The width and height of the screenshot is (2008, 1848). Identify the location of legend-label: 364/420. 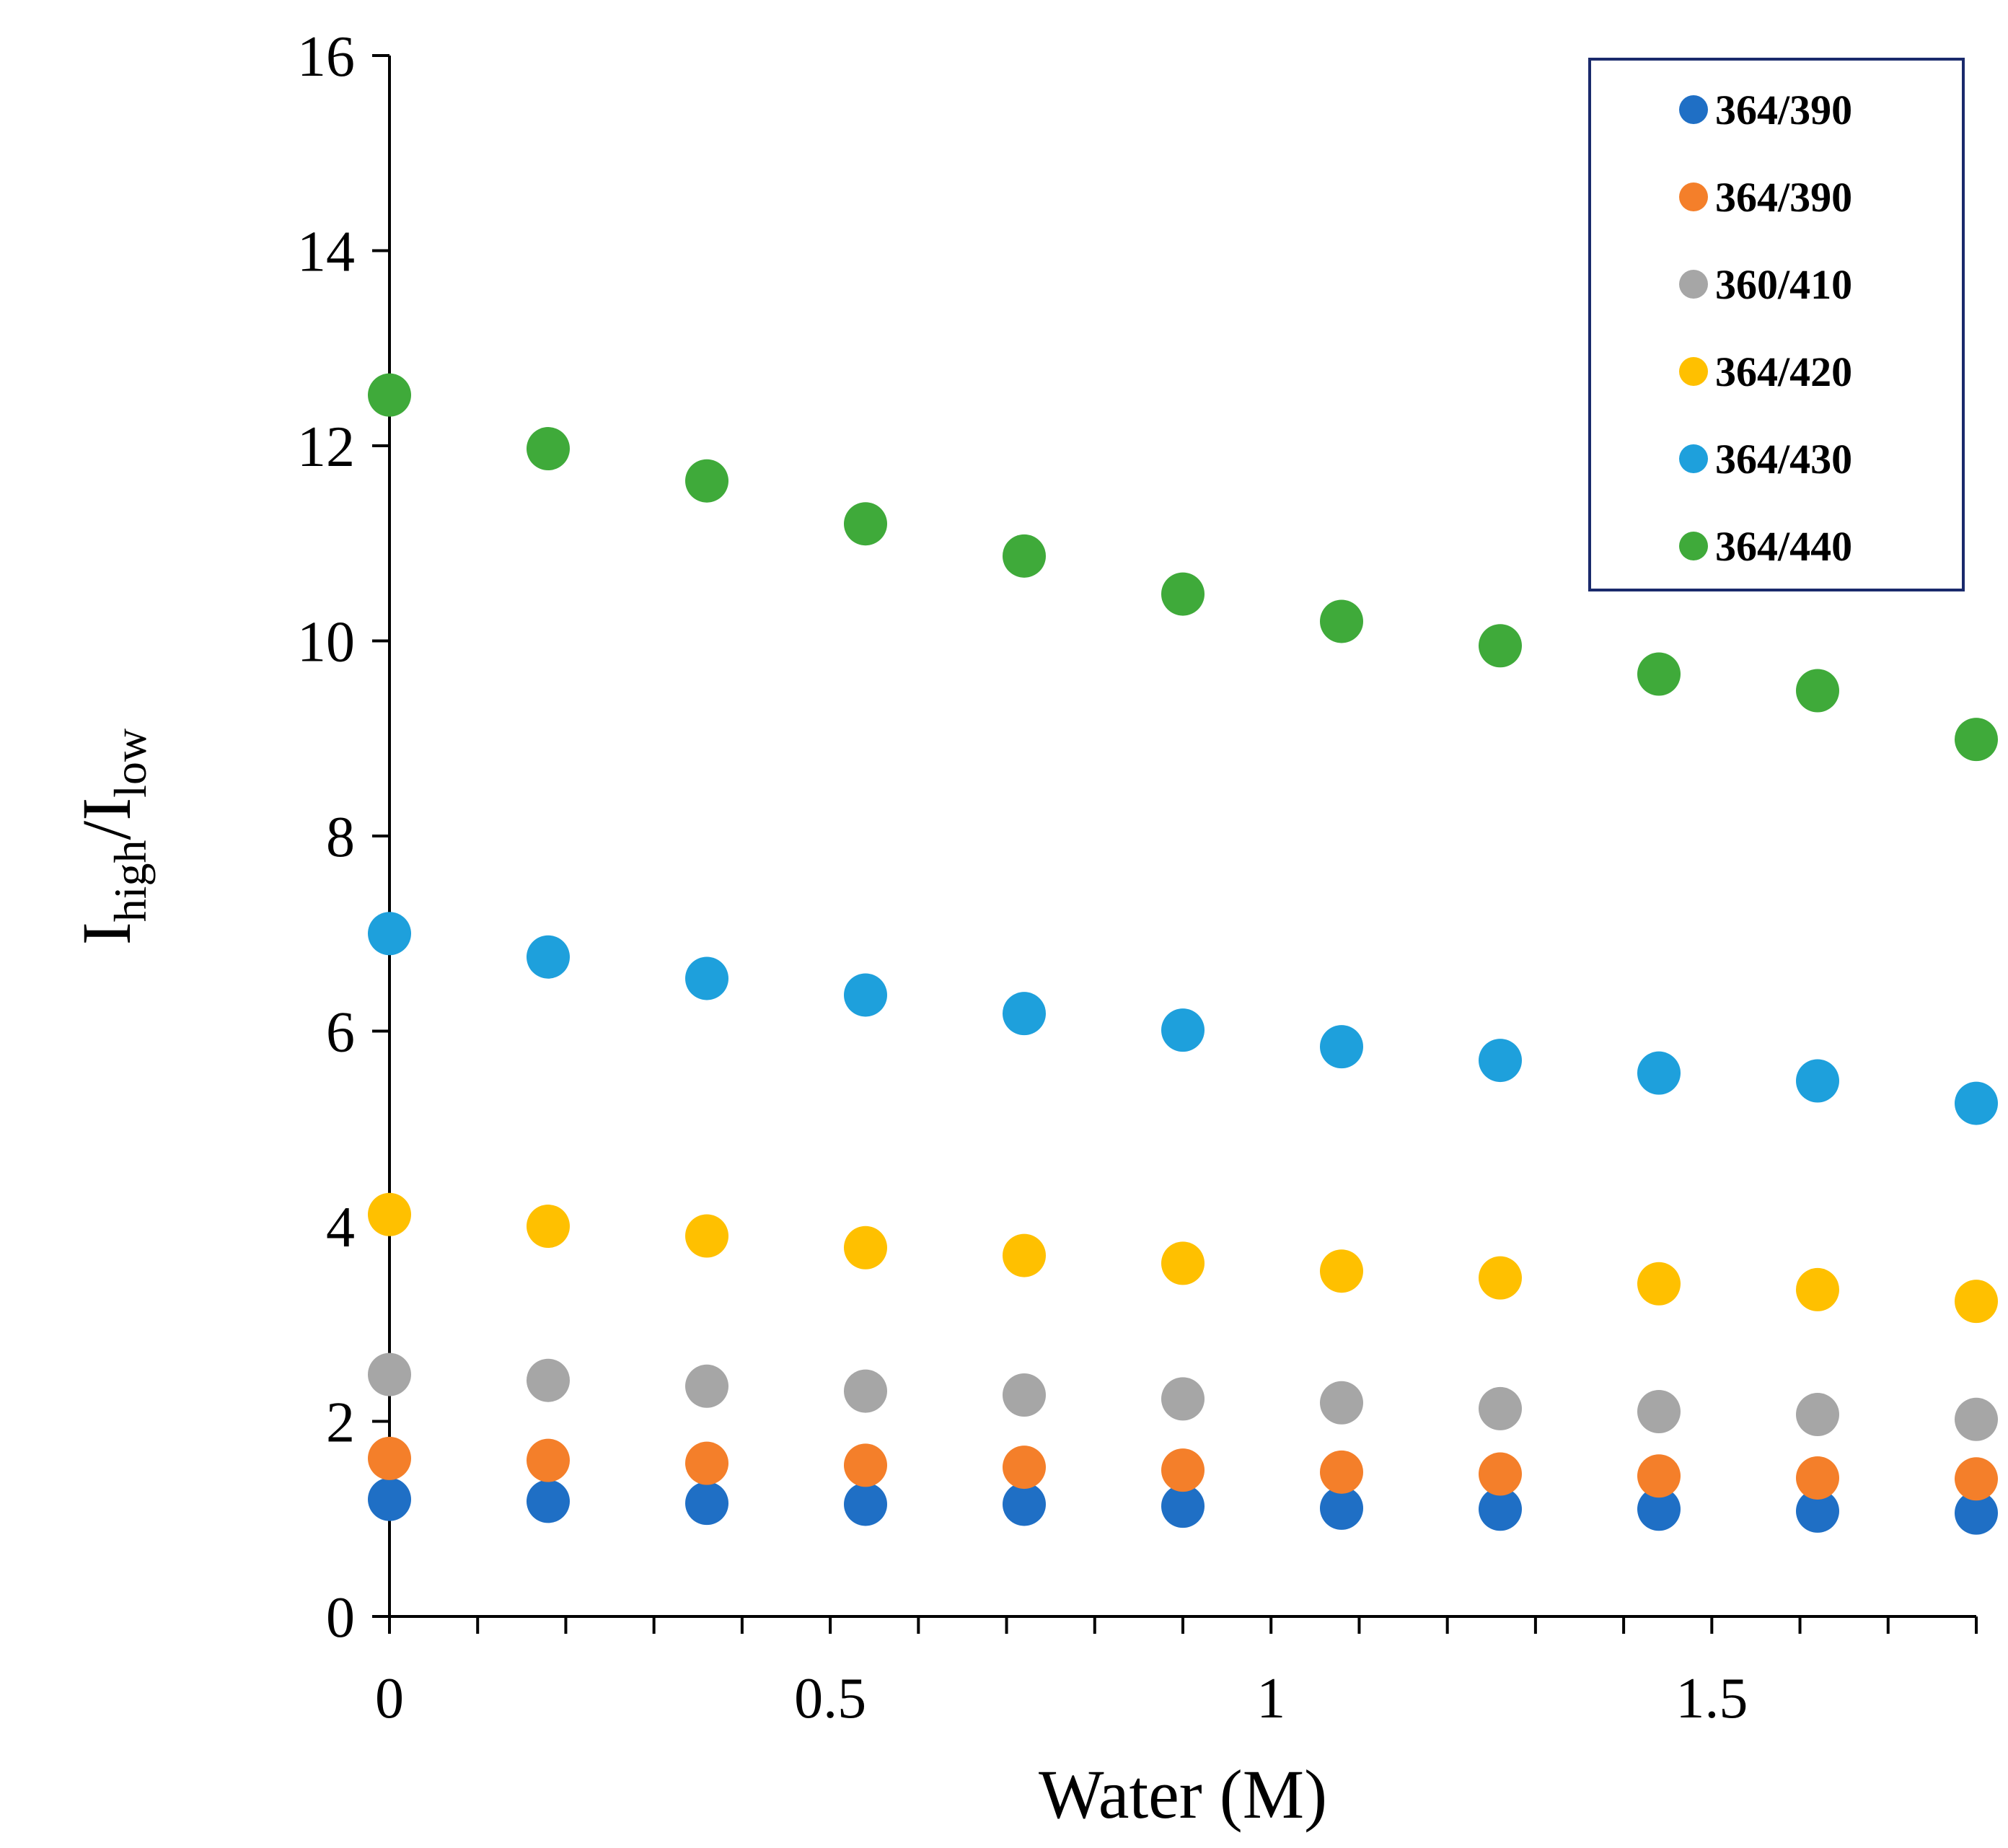
(1784, 372).